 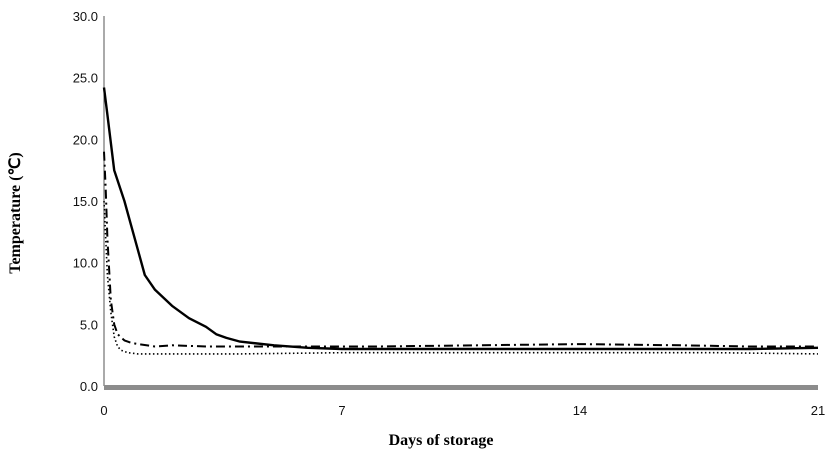 What do you see at coordinates (580, 410) in the screenshot?
I see `x-tick-label: 14` at bounding box center [580, 410].